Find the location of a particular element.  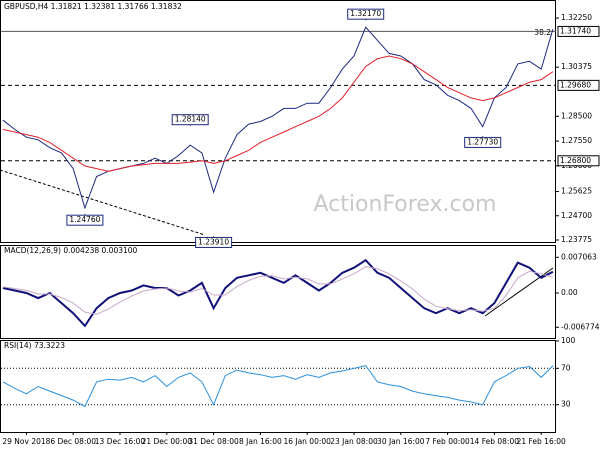

y-tick-label: 1.24700 is located at coordinates (576, 215).